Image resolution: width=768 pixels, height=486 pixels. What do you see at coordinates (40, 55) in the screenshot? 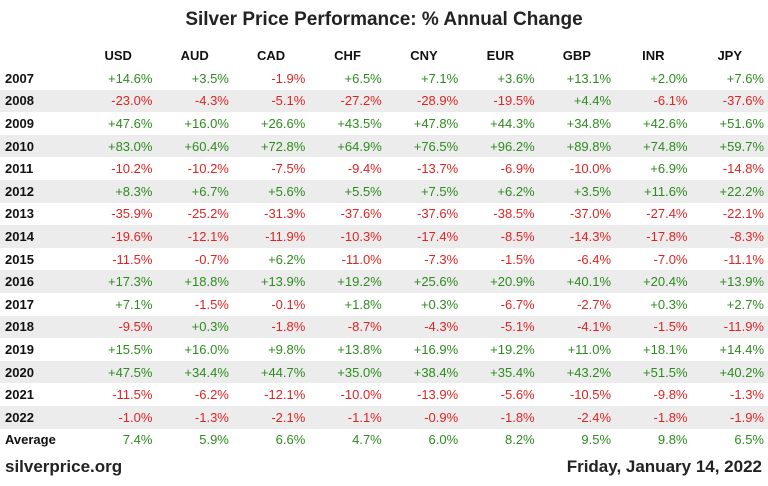
I see `corner-cell` at bounding box center [40, 55].